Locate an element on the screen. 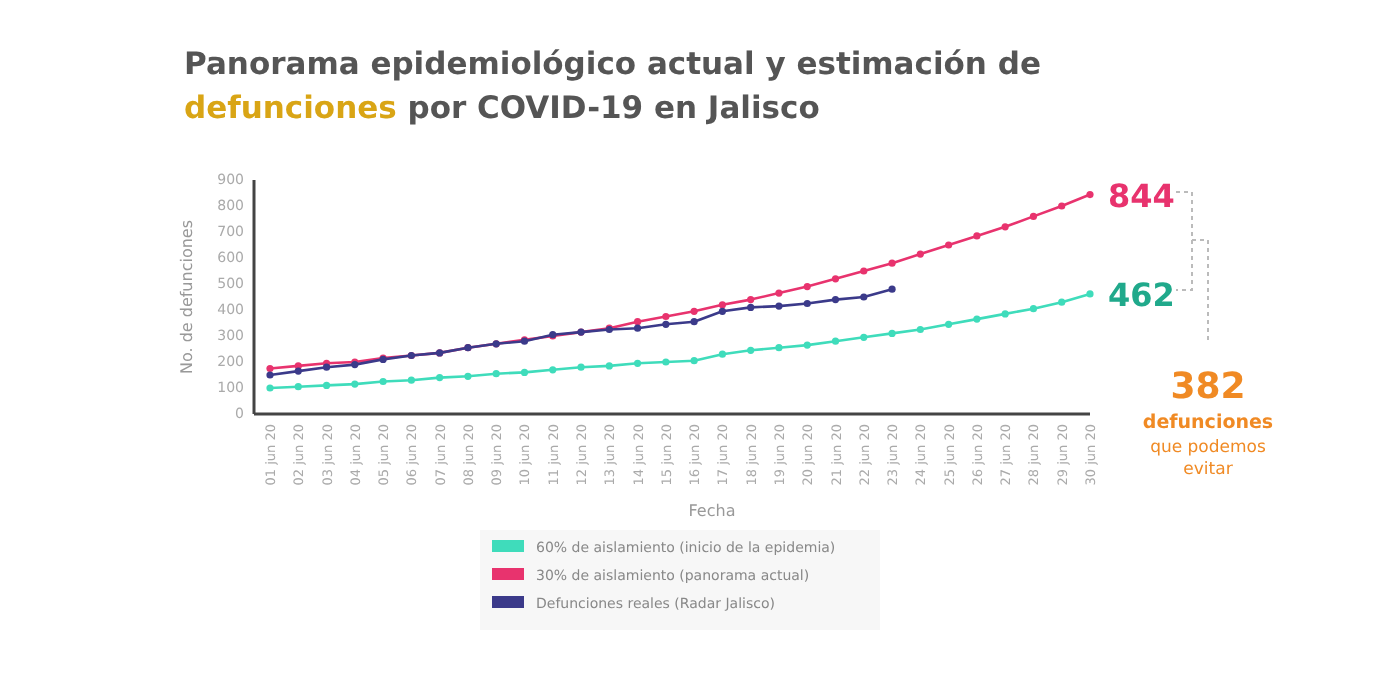 Image resolution: width=1396 pixels, height=680 pixels. x-axis-title: Fecha is located at coordinates (712, 511).